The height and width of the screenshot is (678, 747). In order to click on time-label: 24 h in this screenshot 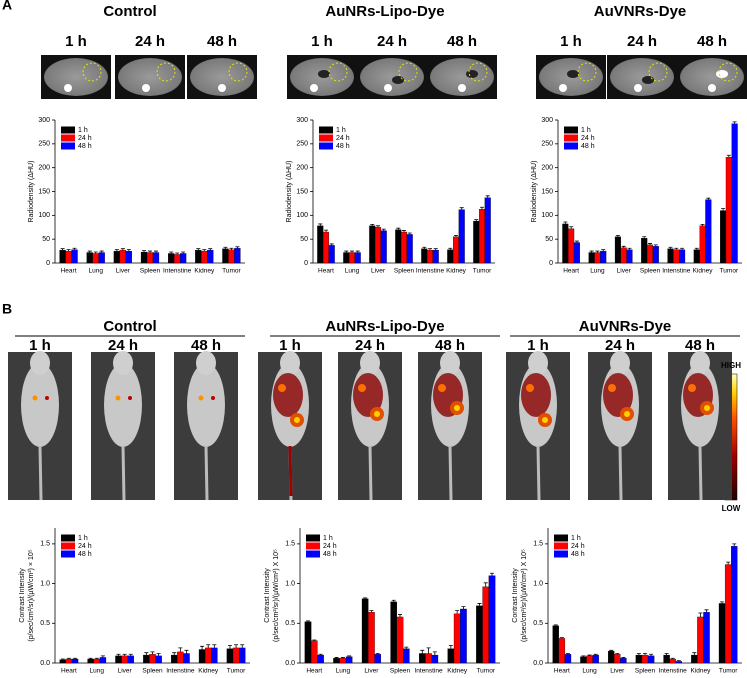, I will do `click(620, 345)`.